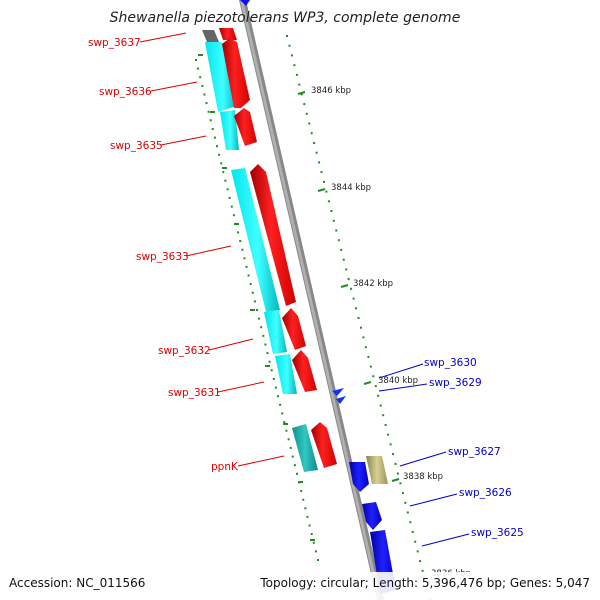 The height and width of the screenshot is (600, 600). I want to click on gene-swp-3635-reverse, so click(229, 130).